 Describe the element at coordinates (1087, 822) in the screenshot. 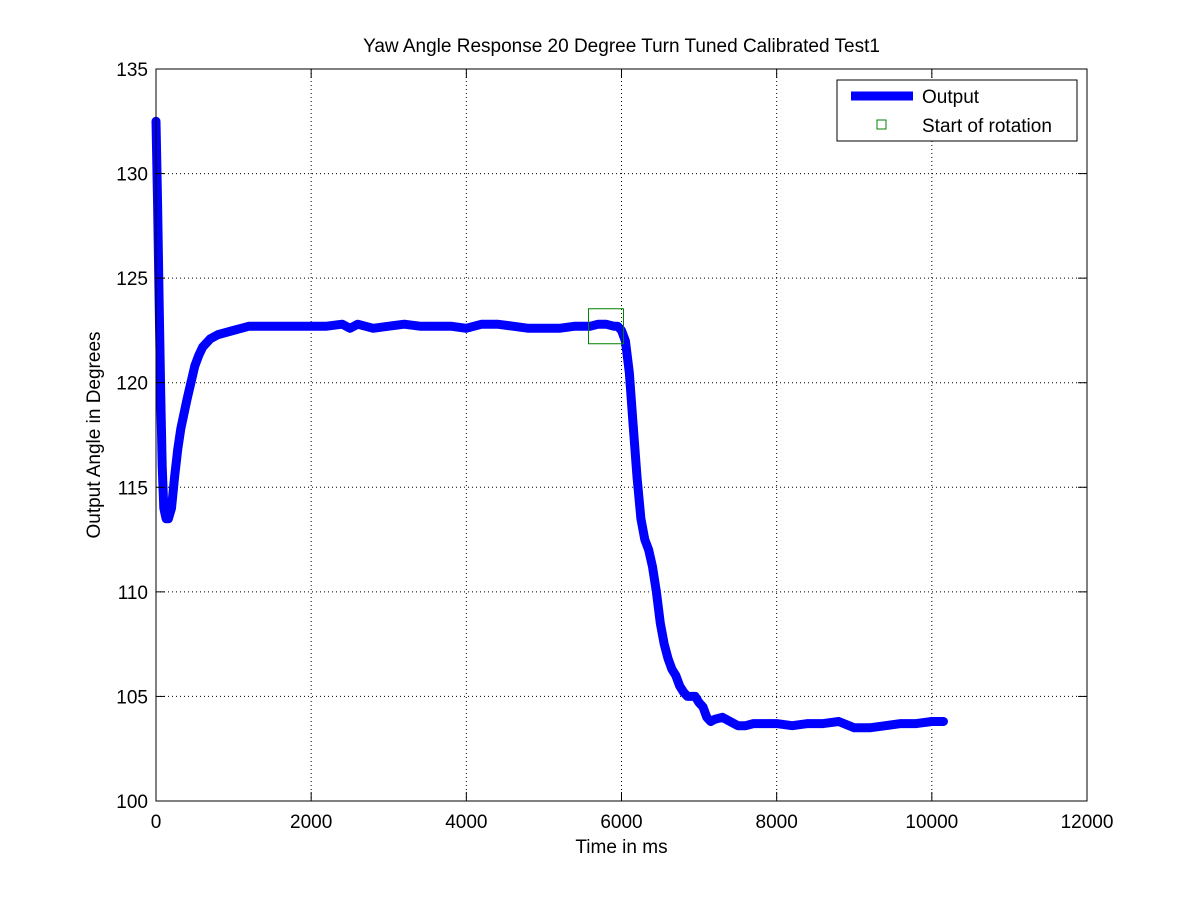

I see `x-tick-label: 12000` at that location.